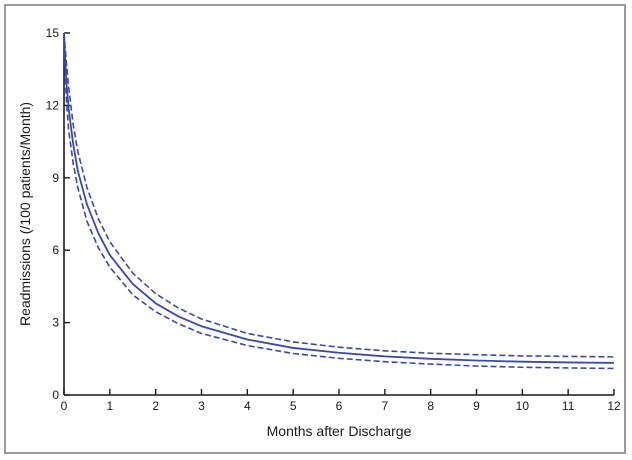 This screenshot has width=632, height=460. What do you see at coordinates (53, 33) in the screenshot?
I see `y-tick-label: 15` at bounding box center [53, 33].